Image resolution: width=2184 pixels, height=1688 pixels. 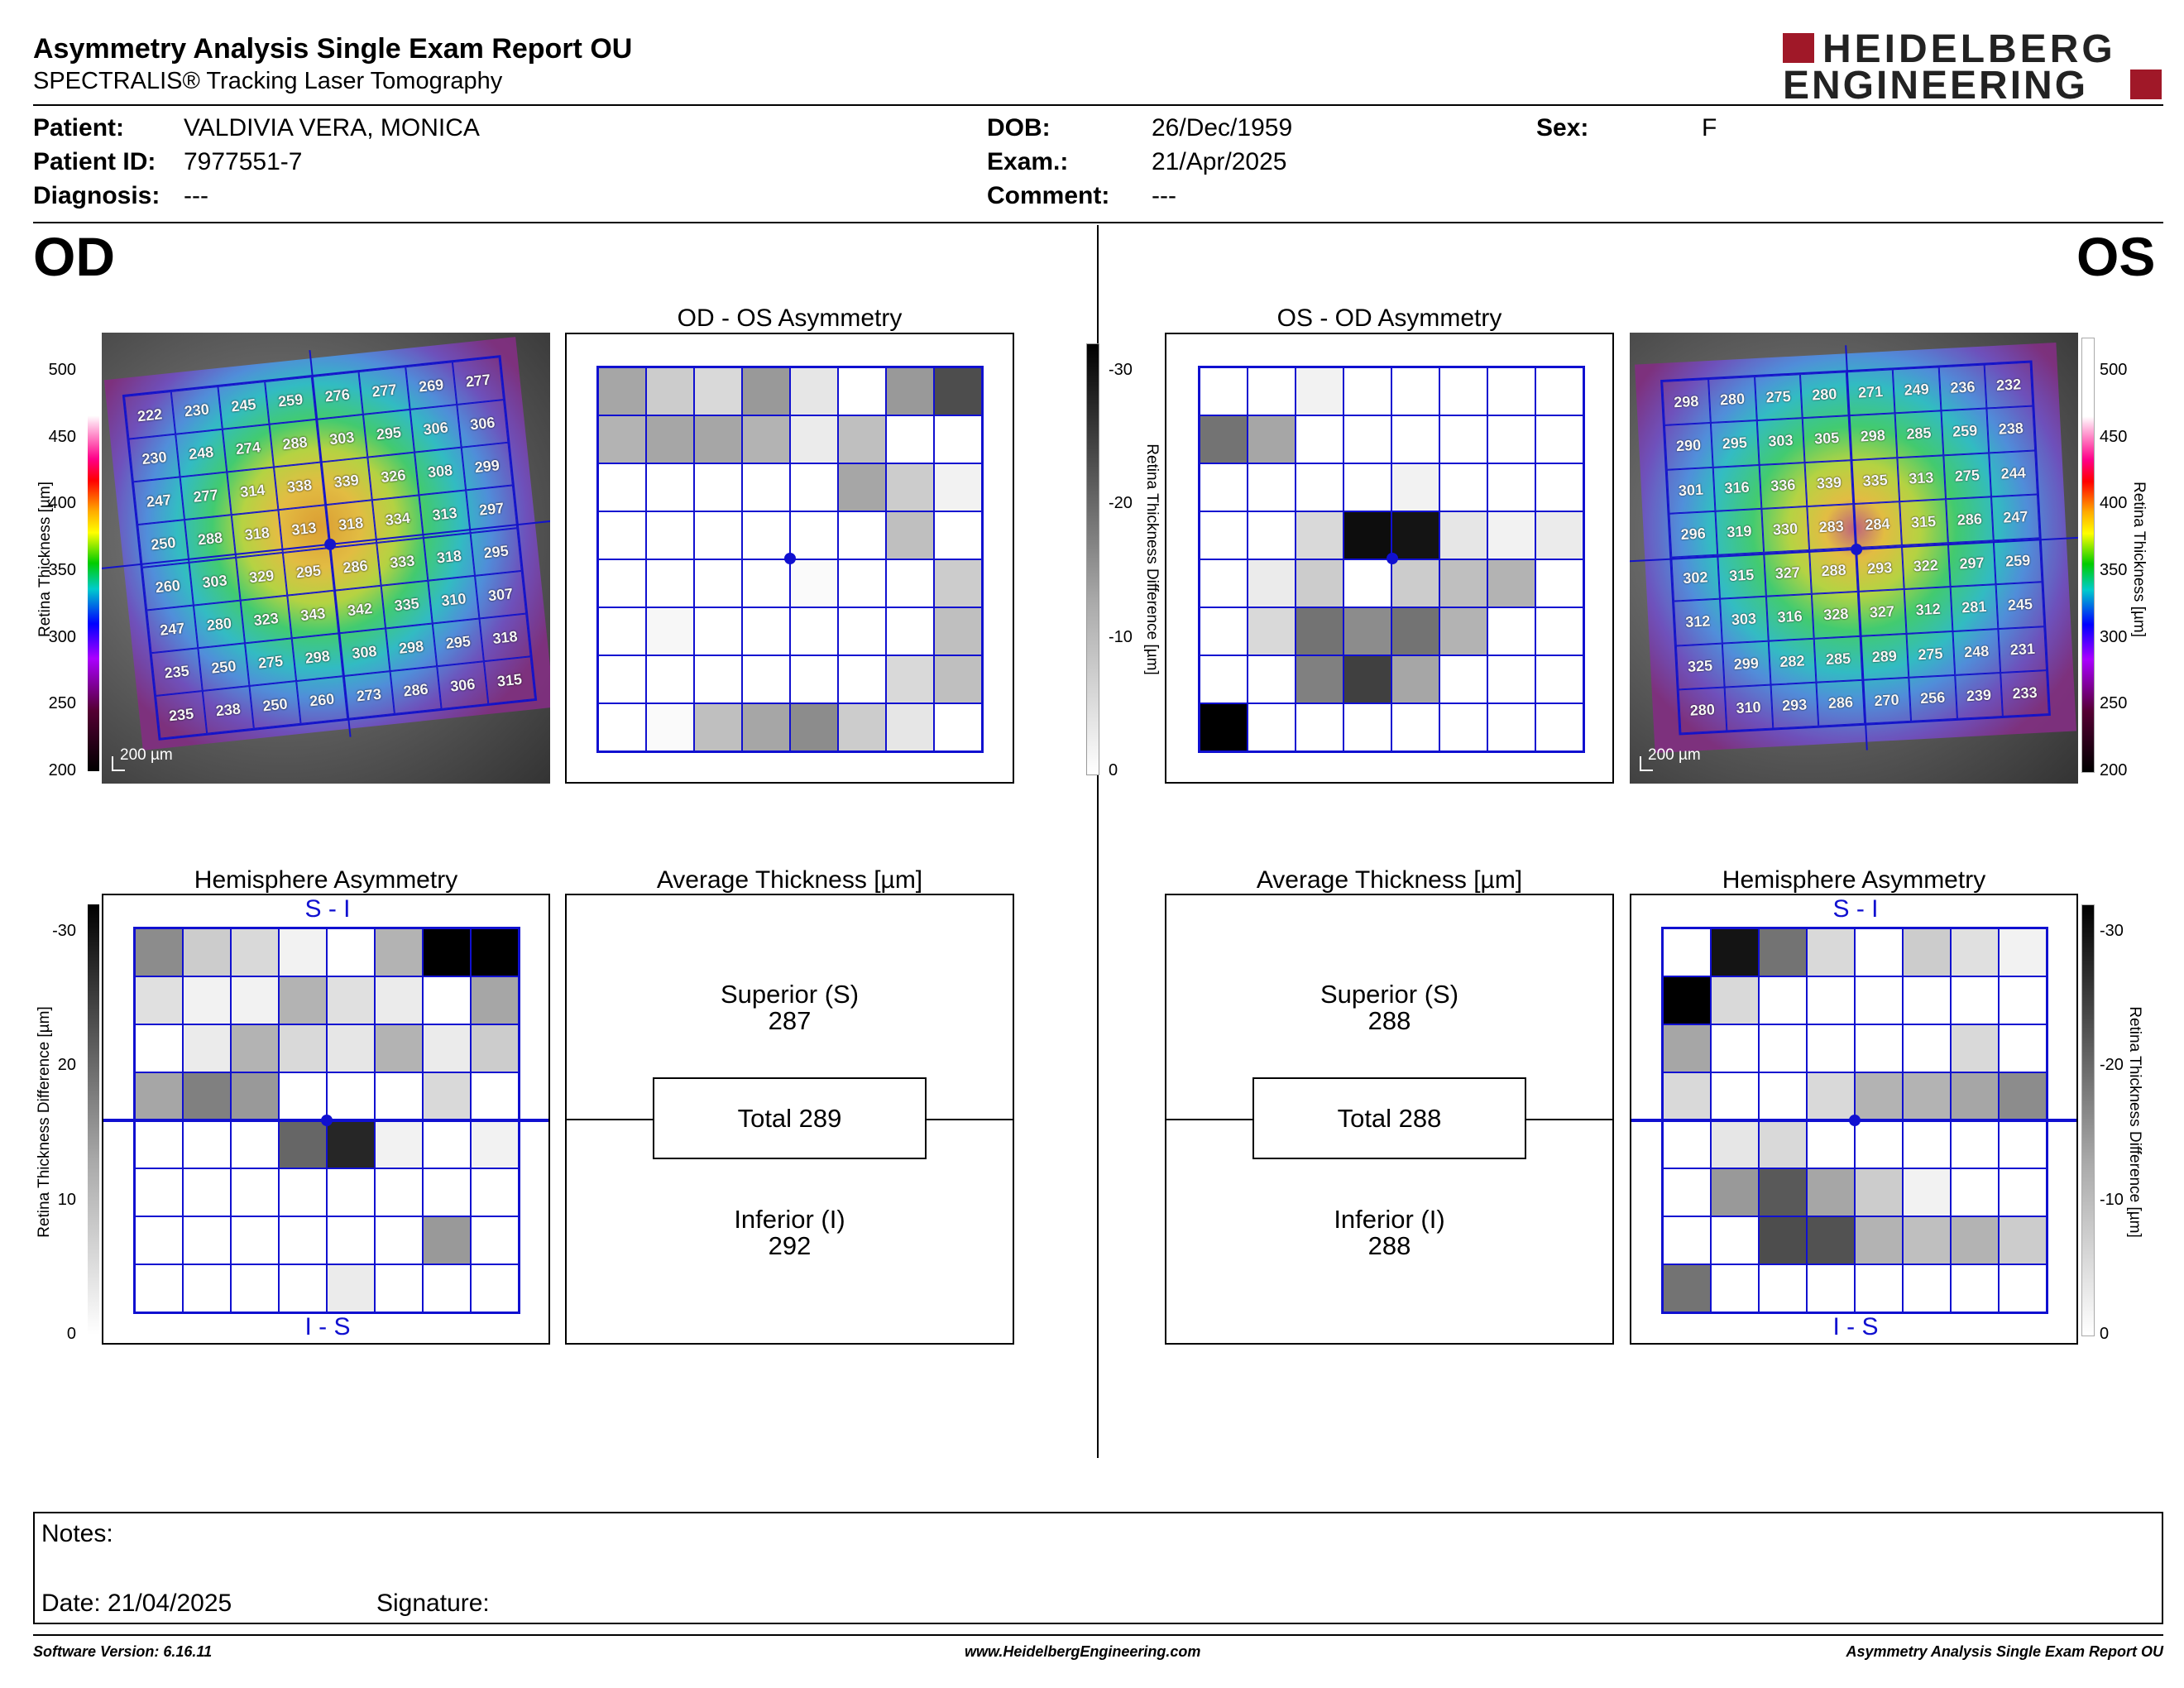 What do you see at coordinates (346, 481) in the screenshot?
I see `thickness-cell: 339` at bounding box center [346, 481].